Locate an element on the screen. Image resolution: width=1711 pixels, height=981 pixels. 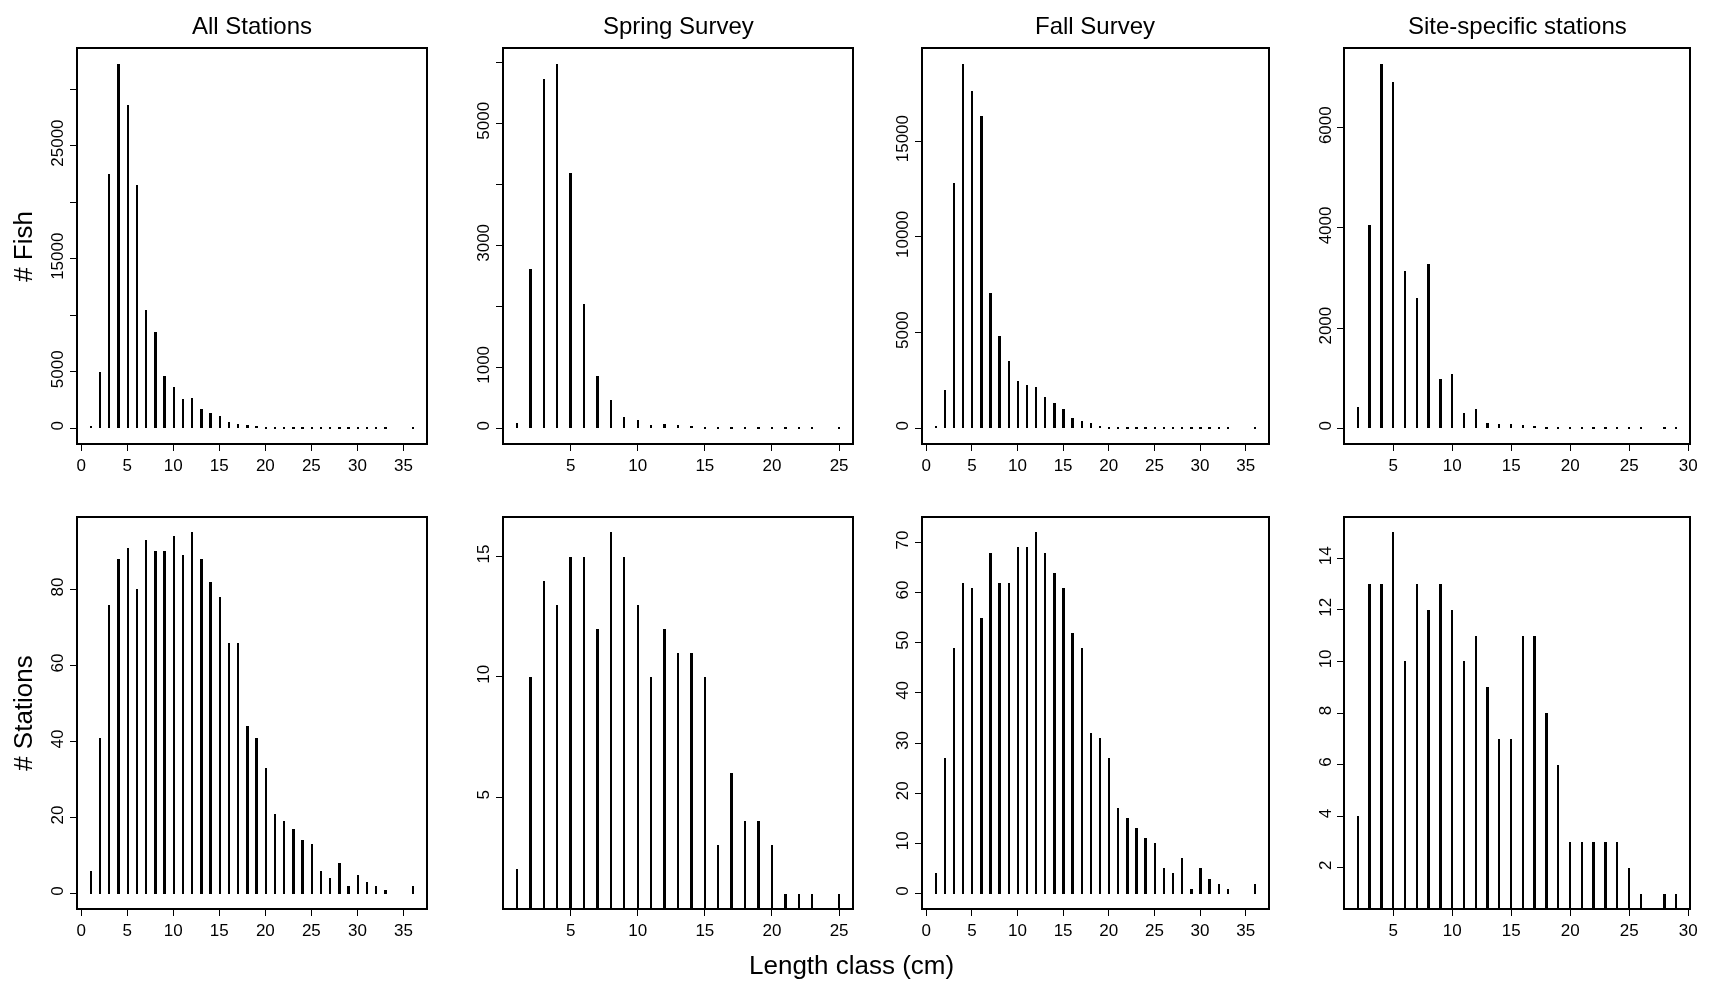
y-tick-label: 1000 is located at coordinates (484, 364).